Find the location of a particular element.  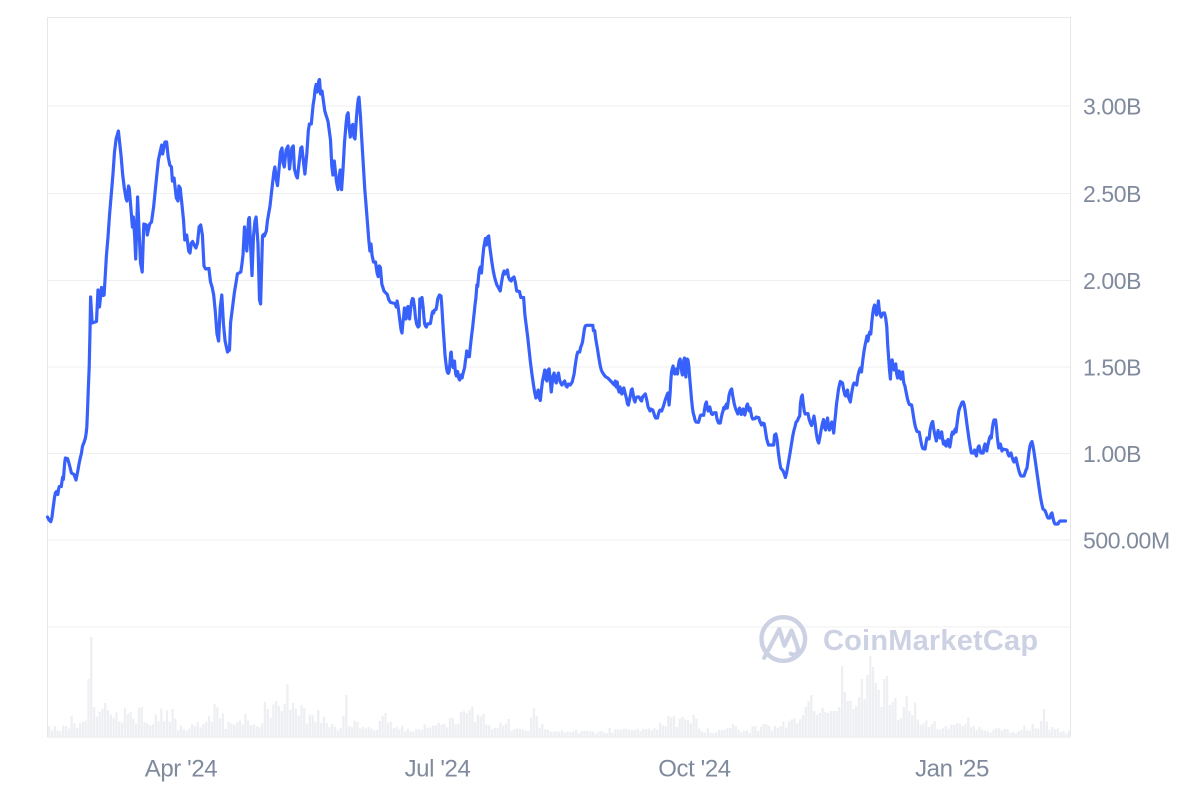

svg-text: Jan '25 is located at coordinates (952, 769).